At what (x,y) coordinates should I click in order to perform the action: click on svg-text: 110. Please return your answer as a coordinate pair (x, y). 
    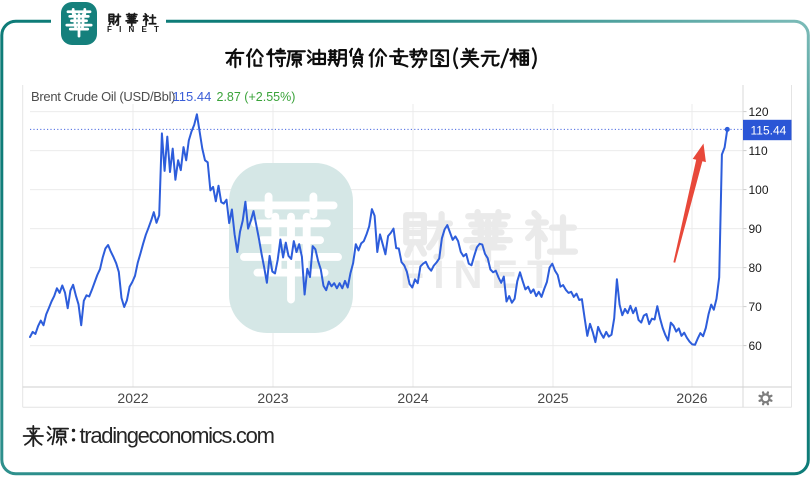
    Looking at the image, I should click on (758, 151).